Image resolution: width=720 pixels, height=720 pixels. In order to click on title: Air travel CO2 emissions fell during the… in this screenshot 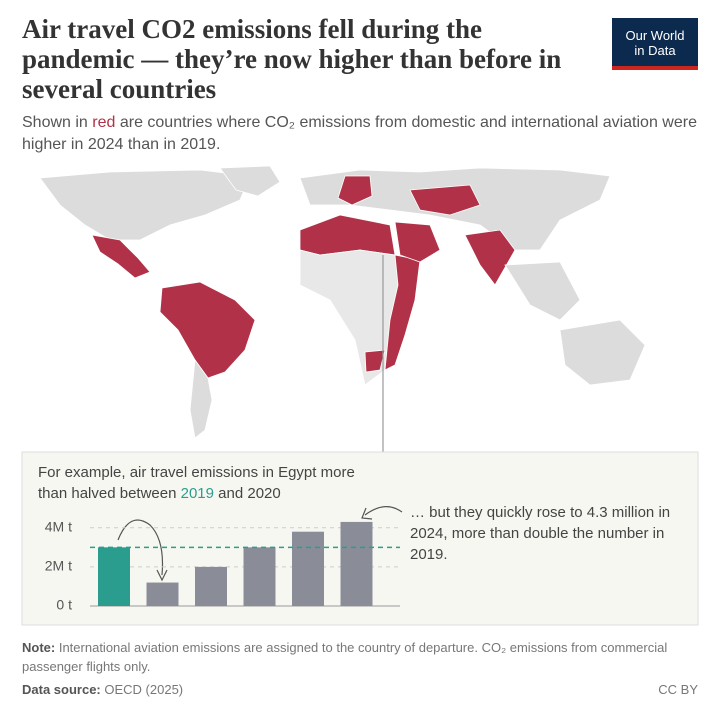, I will do `click(292, 59)`.